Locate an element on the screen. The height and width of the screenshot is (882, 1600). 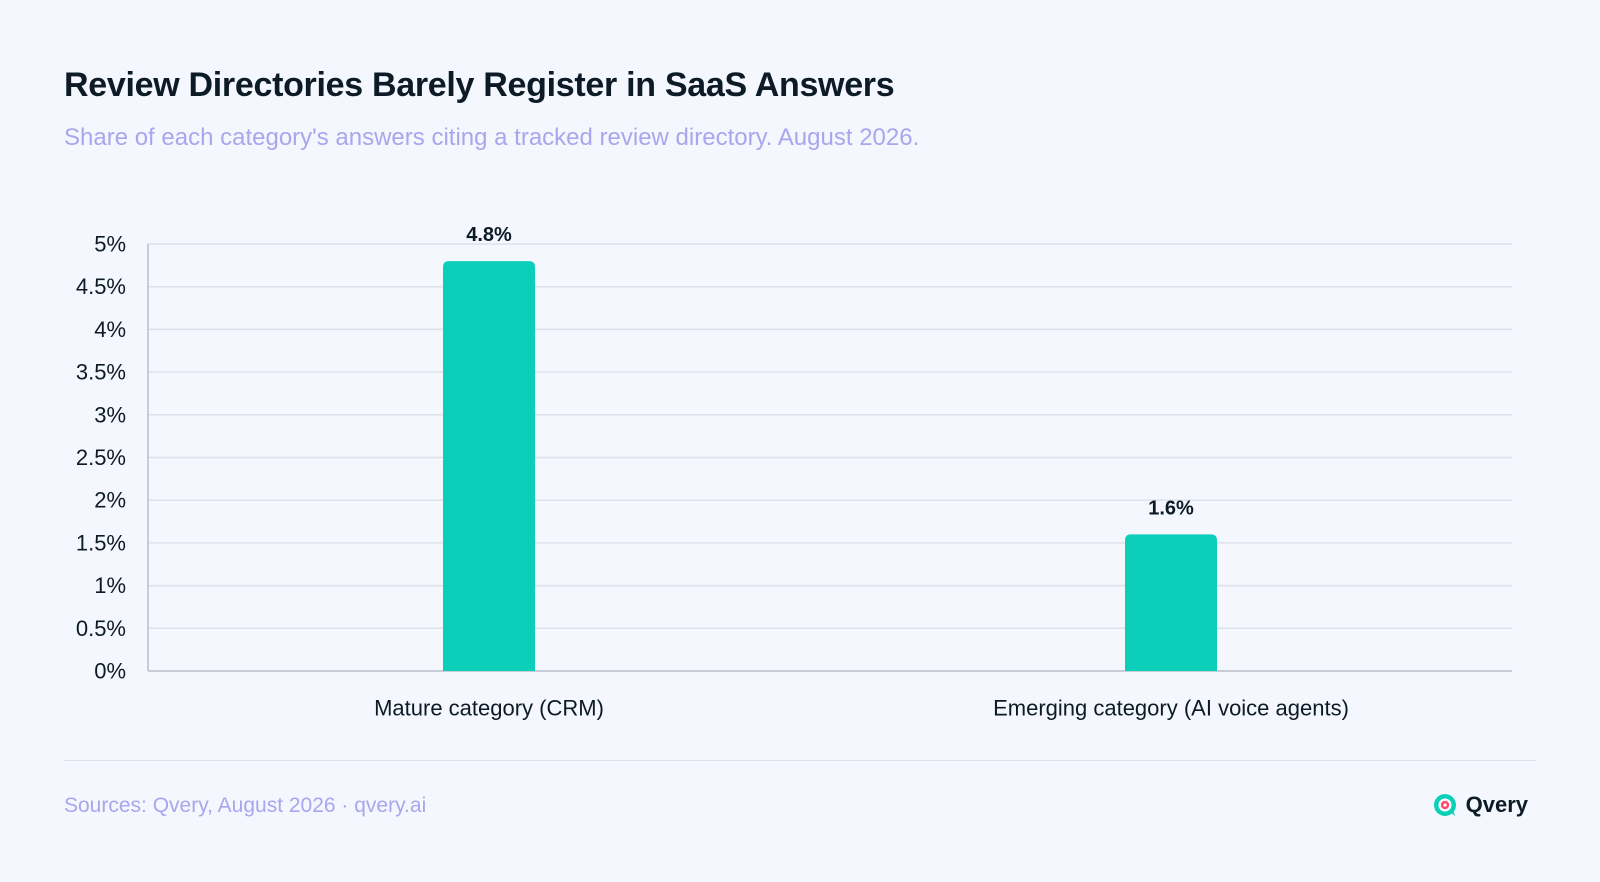
y-tick-label: 1% is located at coordinates (110, 585).